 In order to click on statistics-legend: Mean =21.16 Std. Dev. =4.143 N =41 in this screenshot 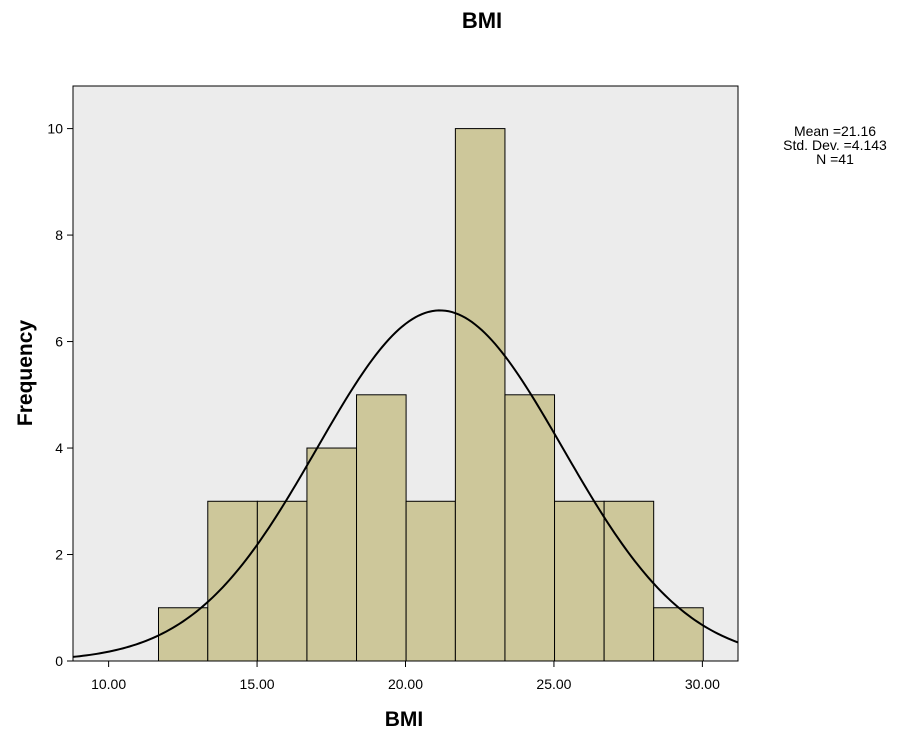, I will do `click(835, 145)`.